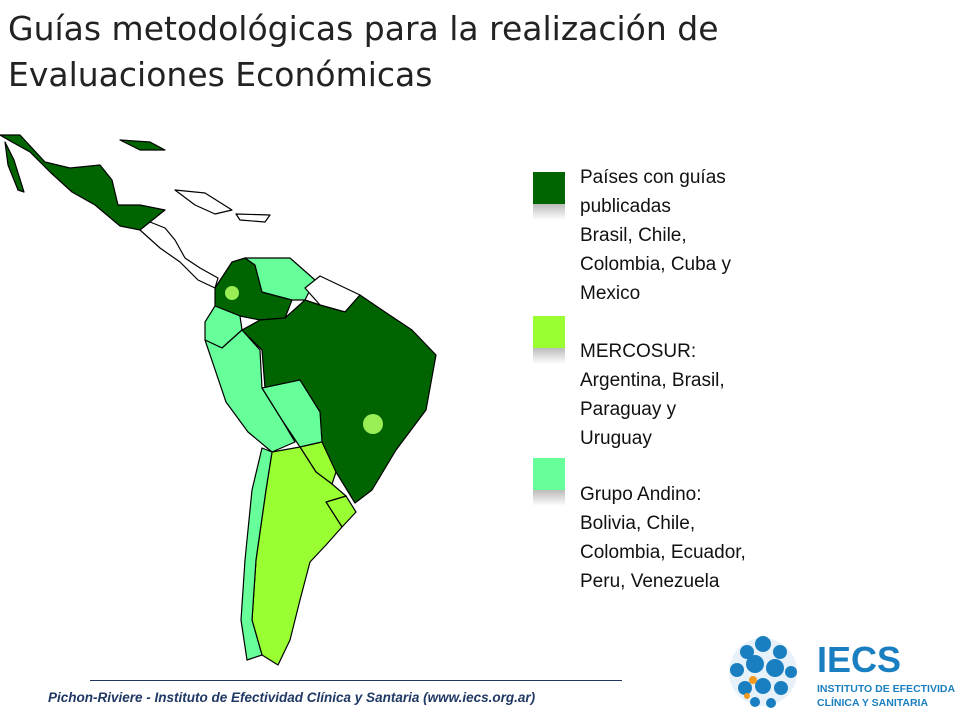 Image resolution: width=960 pixels, height=720 pixels. I want to click on central-america, so click(179, 255).